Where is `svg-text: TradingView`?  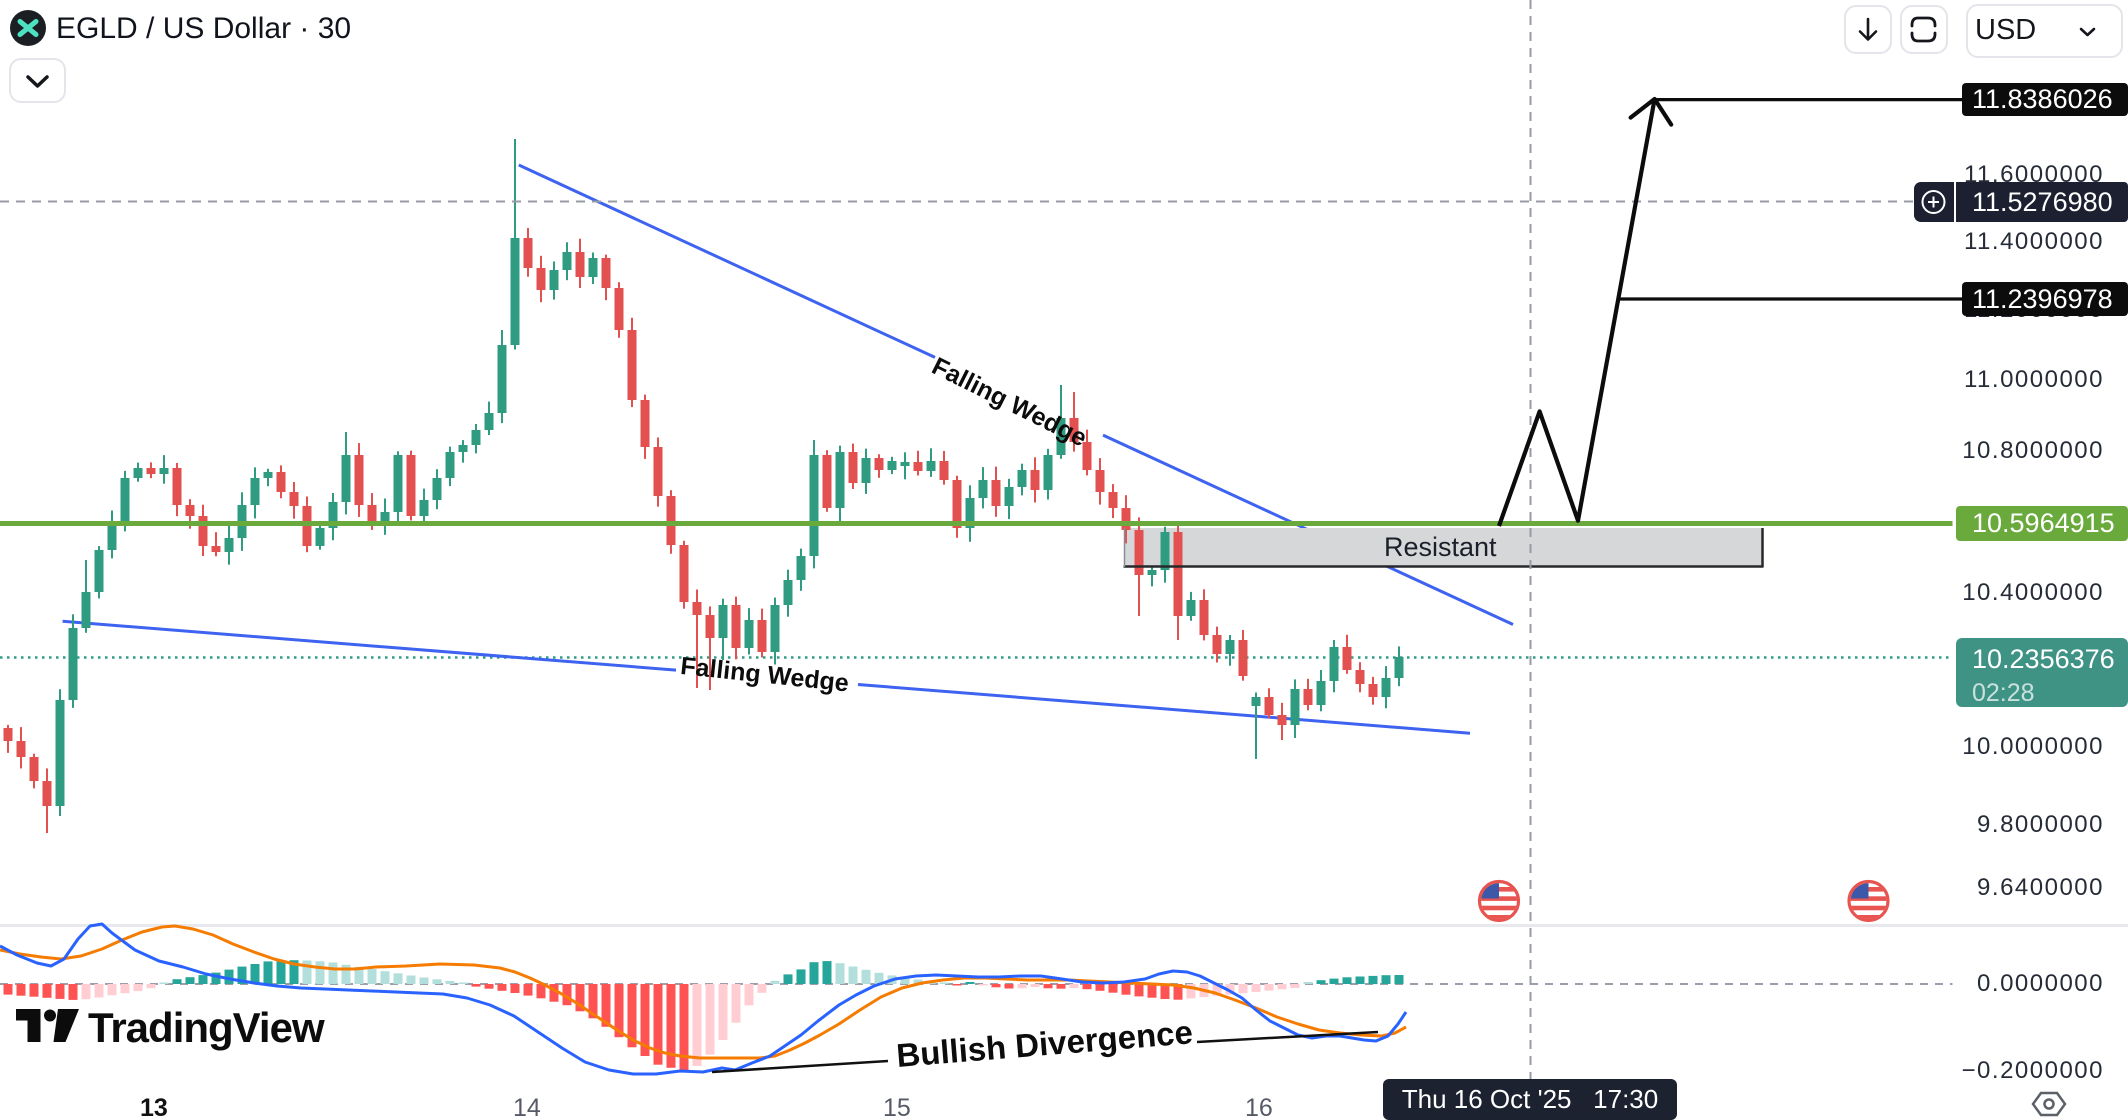 svg-text: TradingView is located at coordinates (206, 1028).